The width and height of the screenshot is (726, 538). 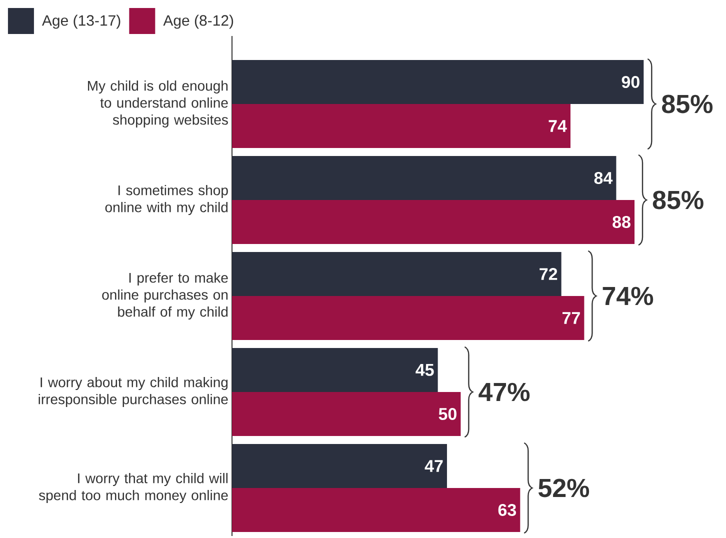 I want to click on y-tick-label: I worry that my child will spend too much money online, so click(x=133, y=488).